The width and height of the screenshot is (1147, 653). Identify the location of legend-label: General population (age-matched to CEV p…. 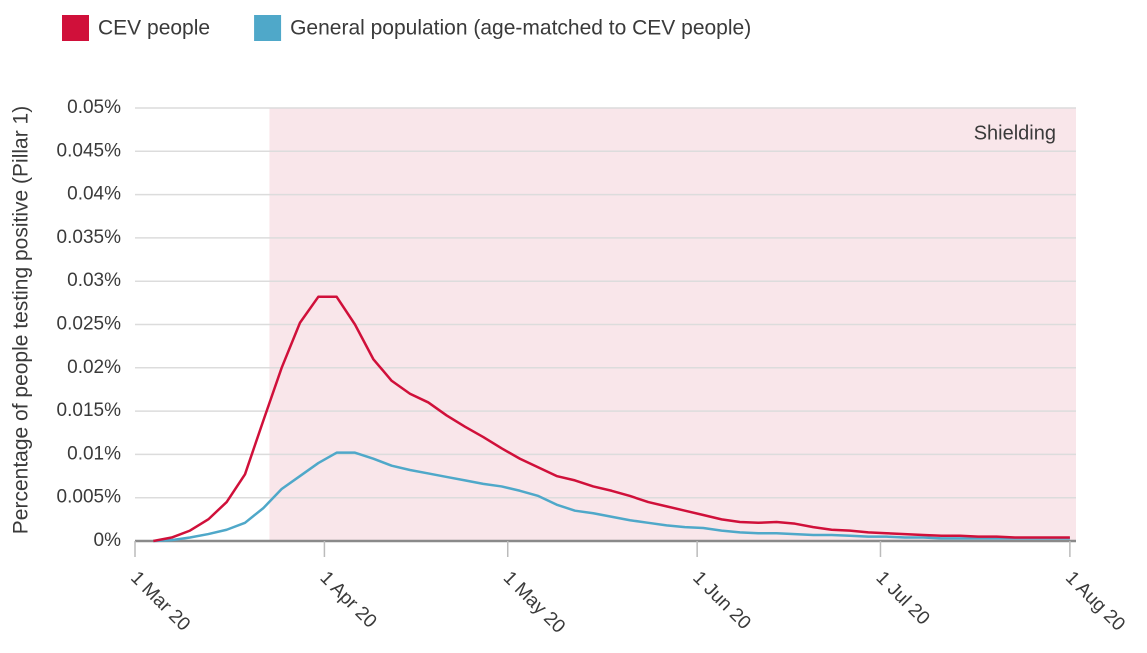
(520, 28).